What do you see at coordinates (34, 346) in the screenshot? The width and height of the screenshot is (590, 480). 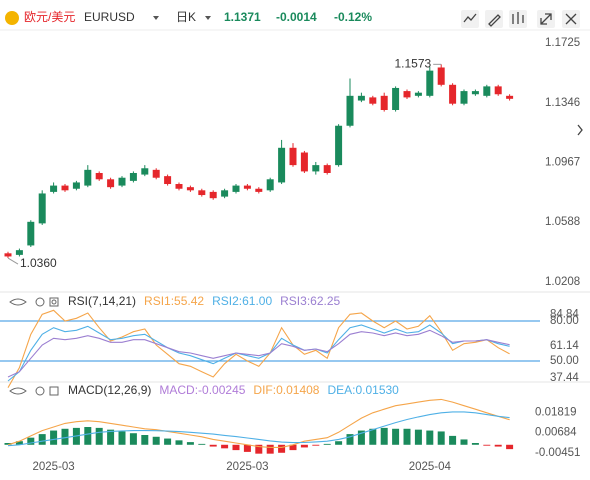 I see `panel-icons` at bounding box center [34, 346].